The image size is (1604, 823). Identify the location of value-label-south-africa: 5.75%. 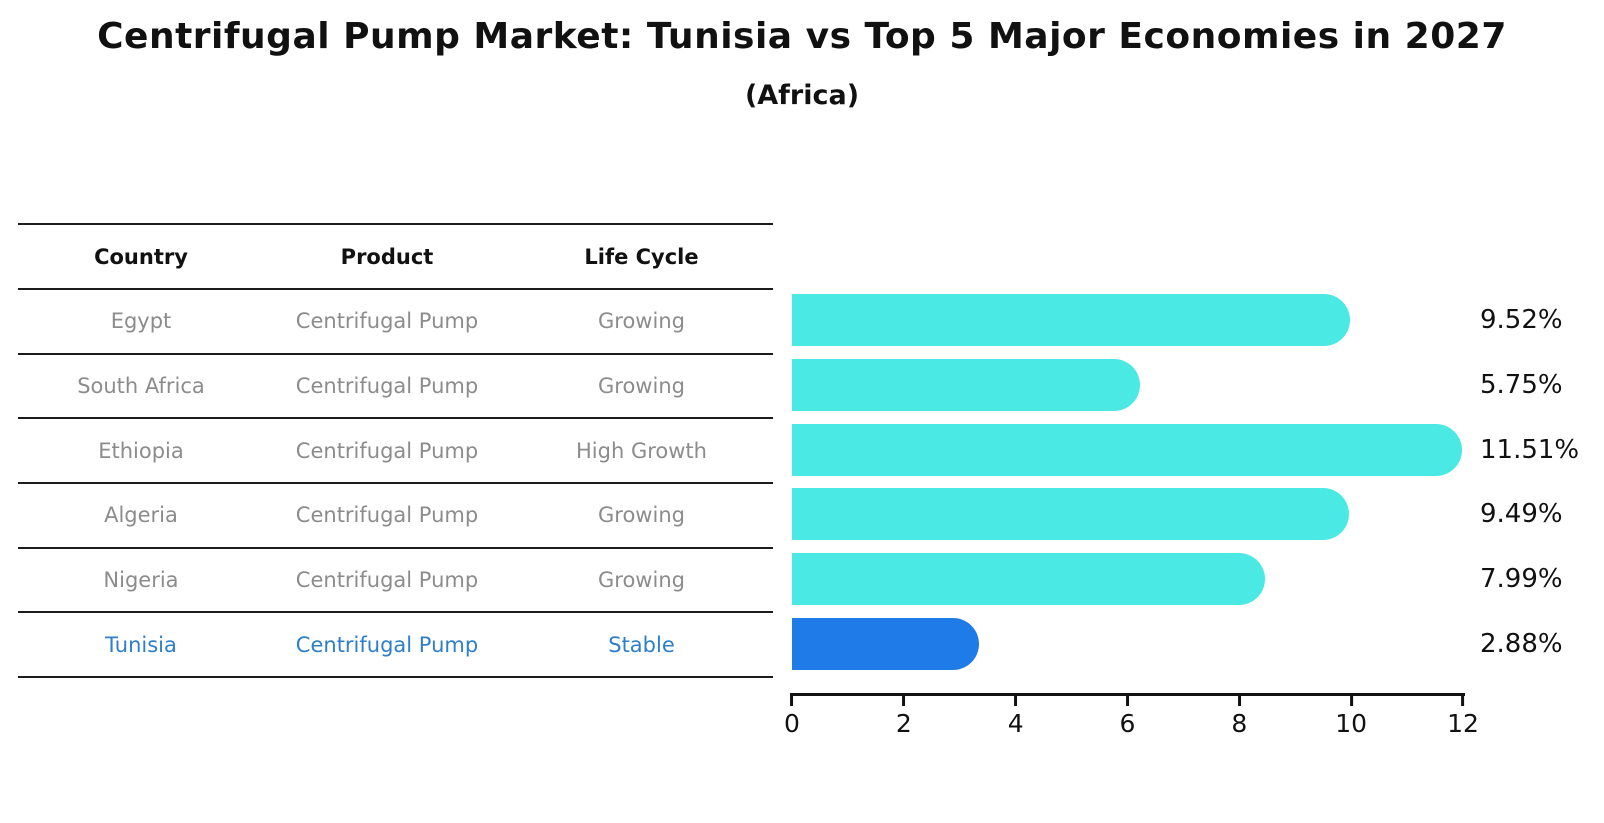
(1521, 384).